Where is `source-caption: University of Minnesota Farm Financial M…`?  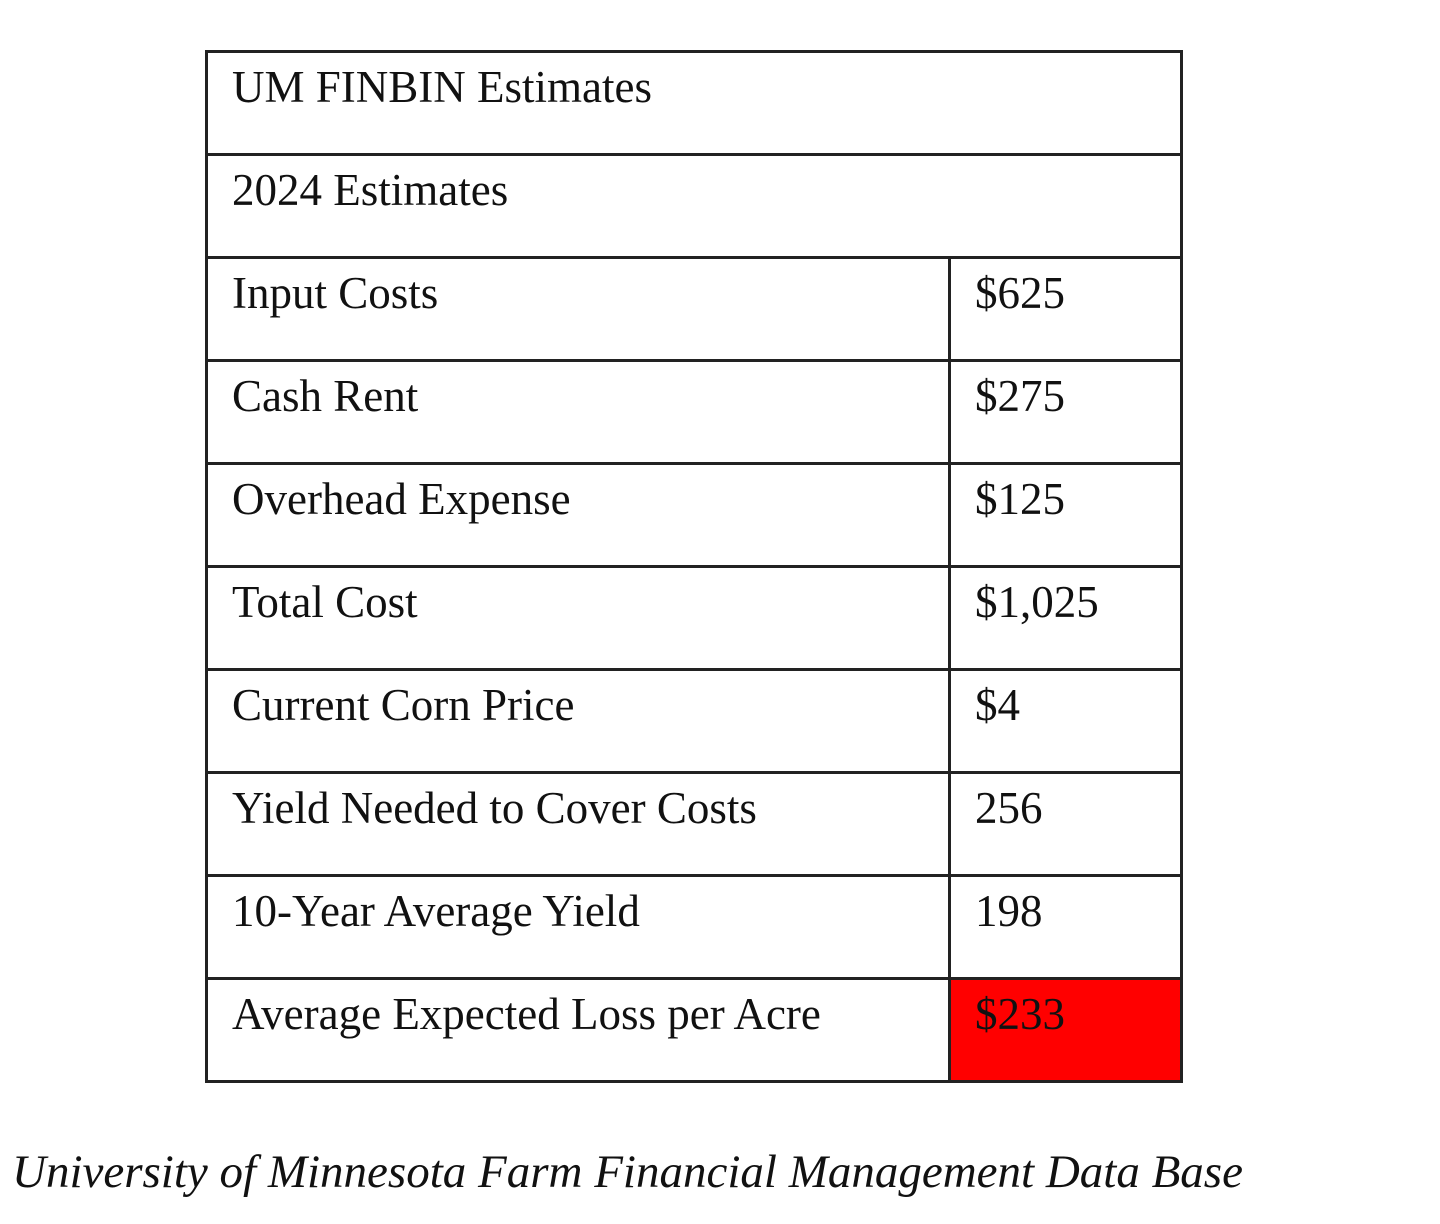
source-caption: University of Minnesota Farm Financial M… is located at coordinates (627, 1172).